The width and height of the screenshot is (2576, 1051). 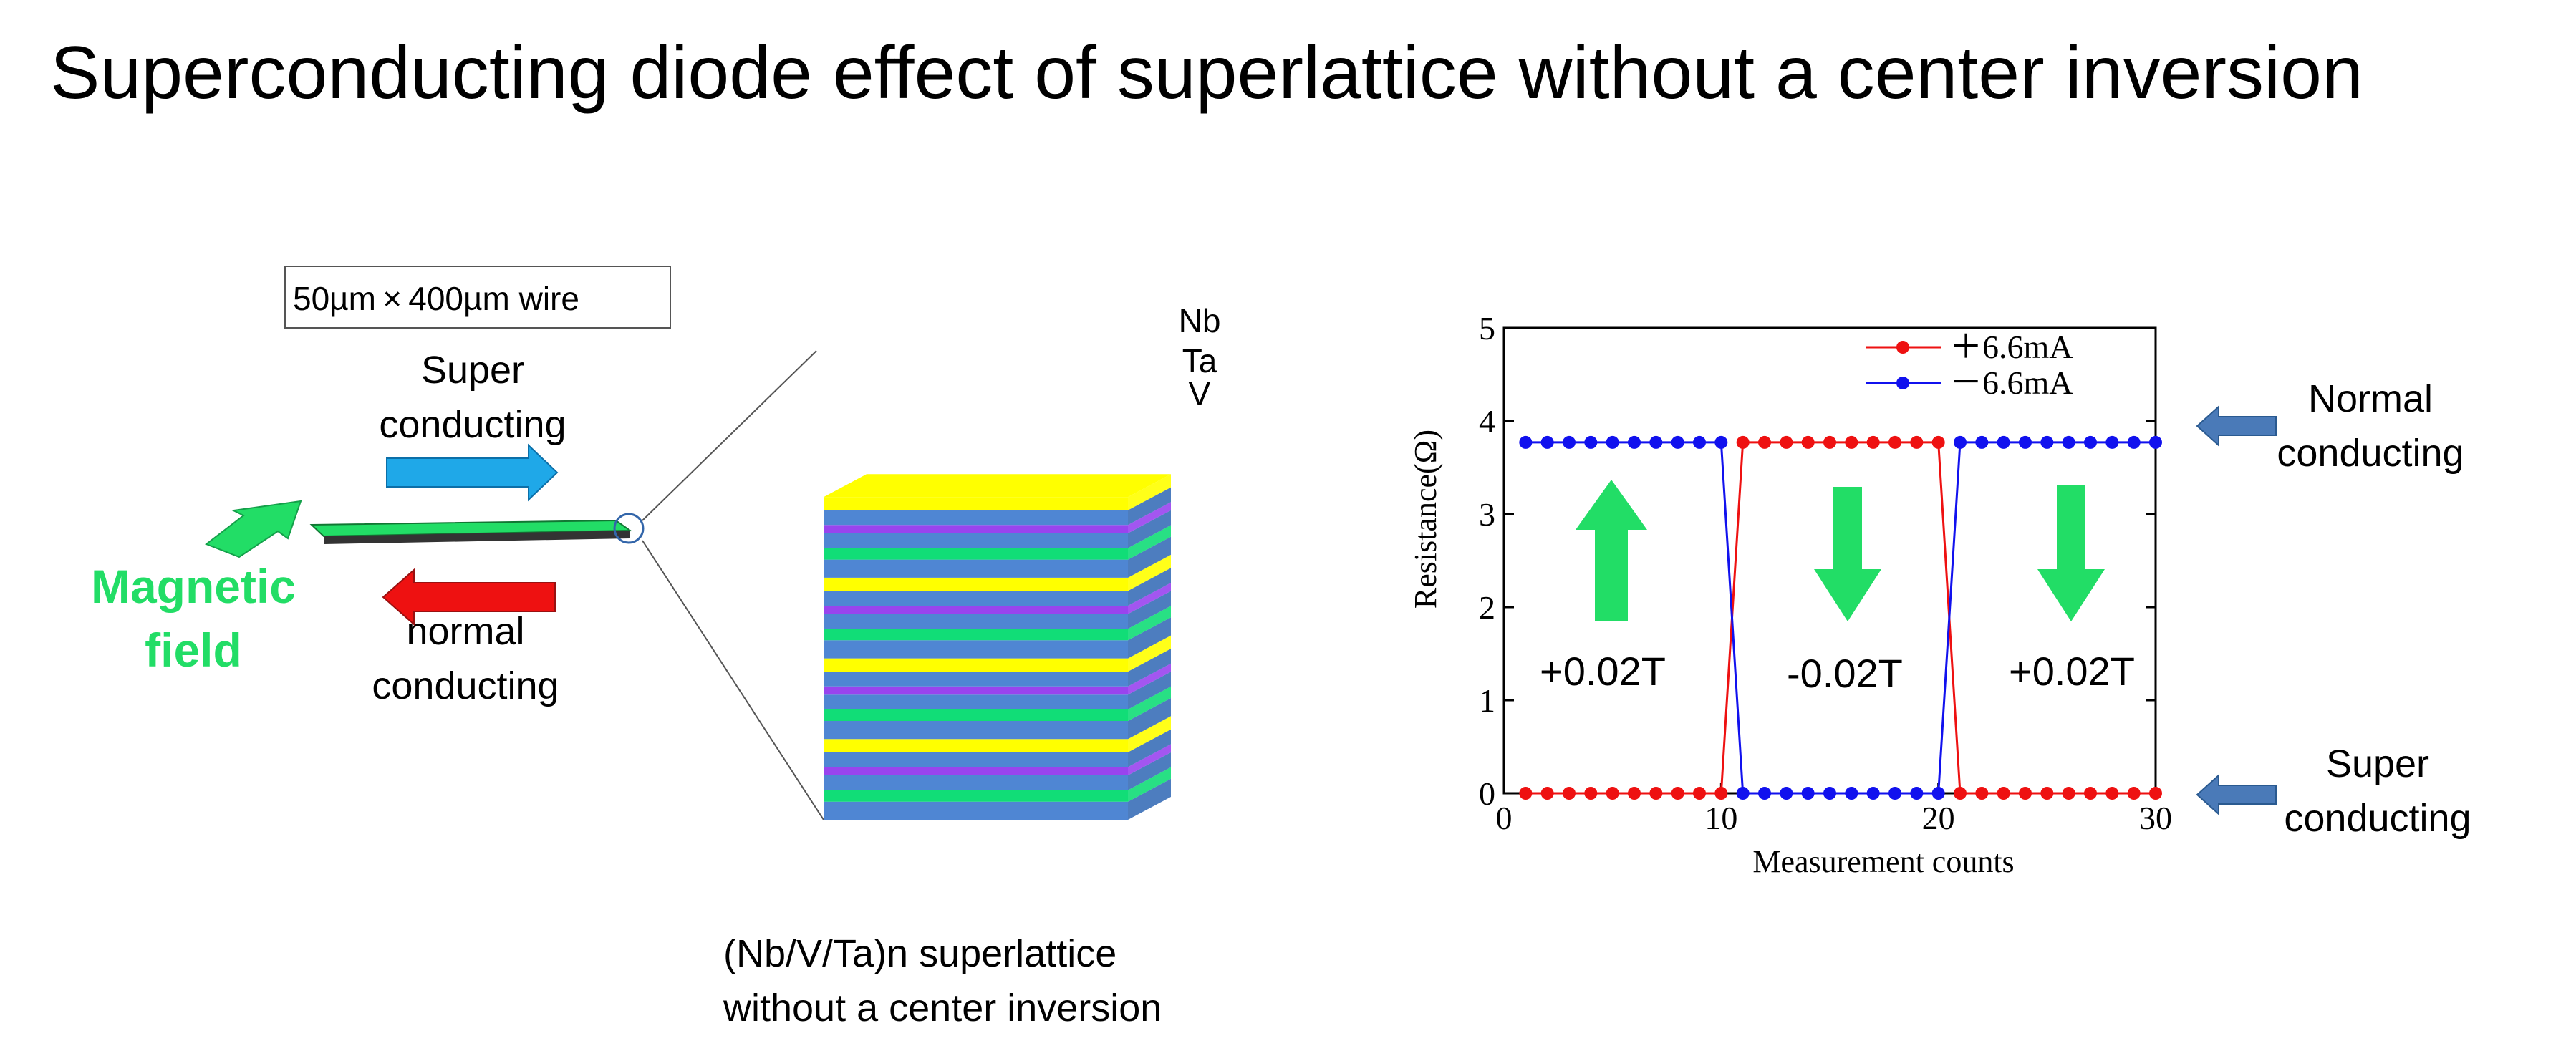 I want to click on state-pointers, so click(x=2236, y=610).